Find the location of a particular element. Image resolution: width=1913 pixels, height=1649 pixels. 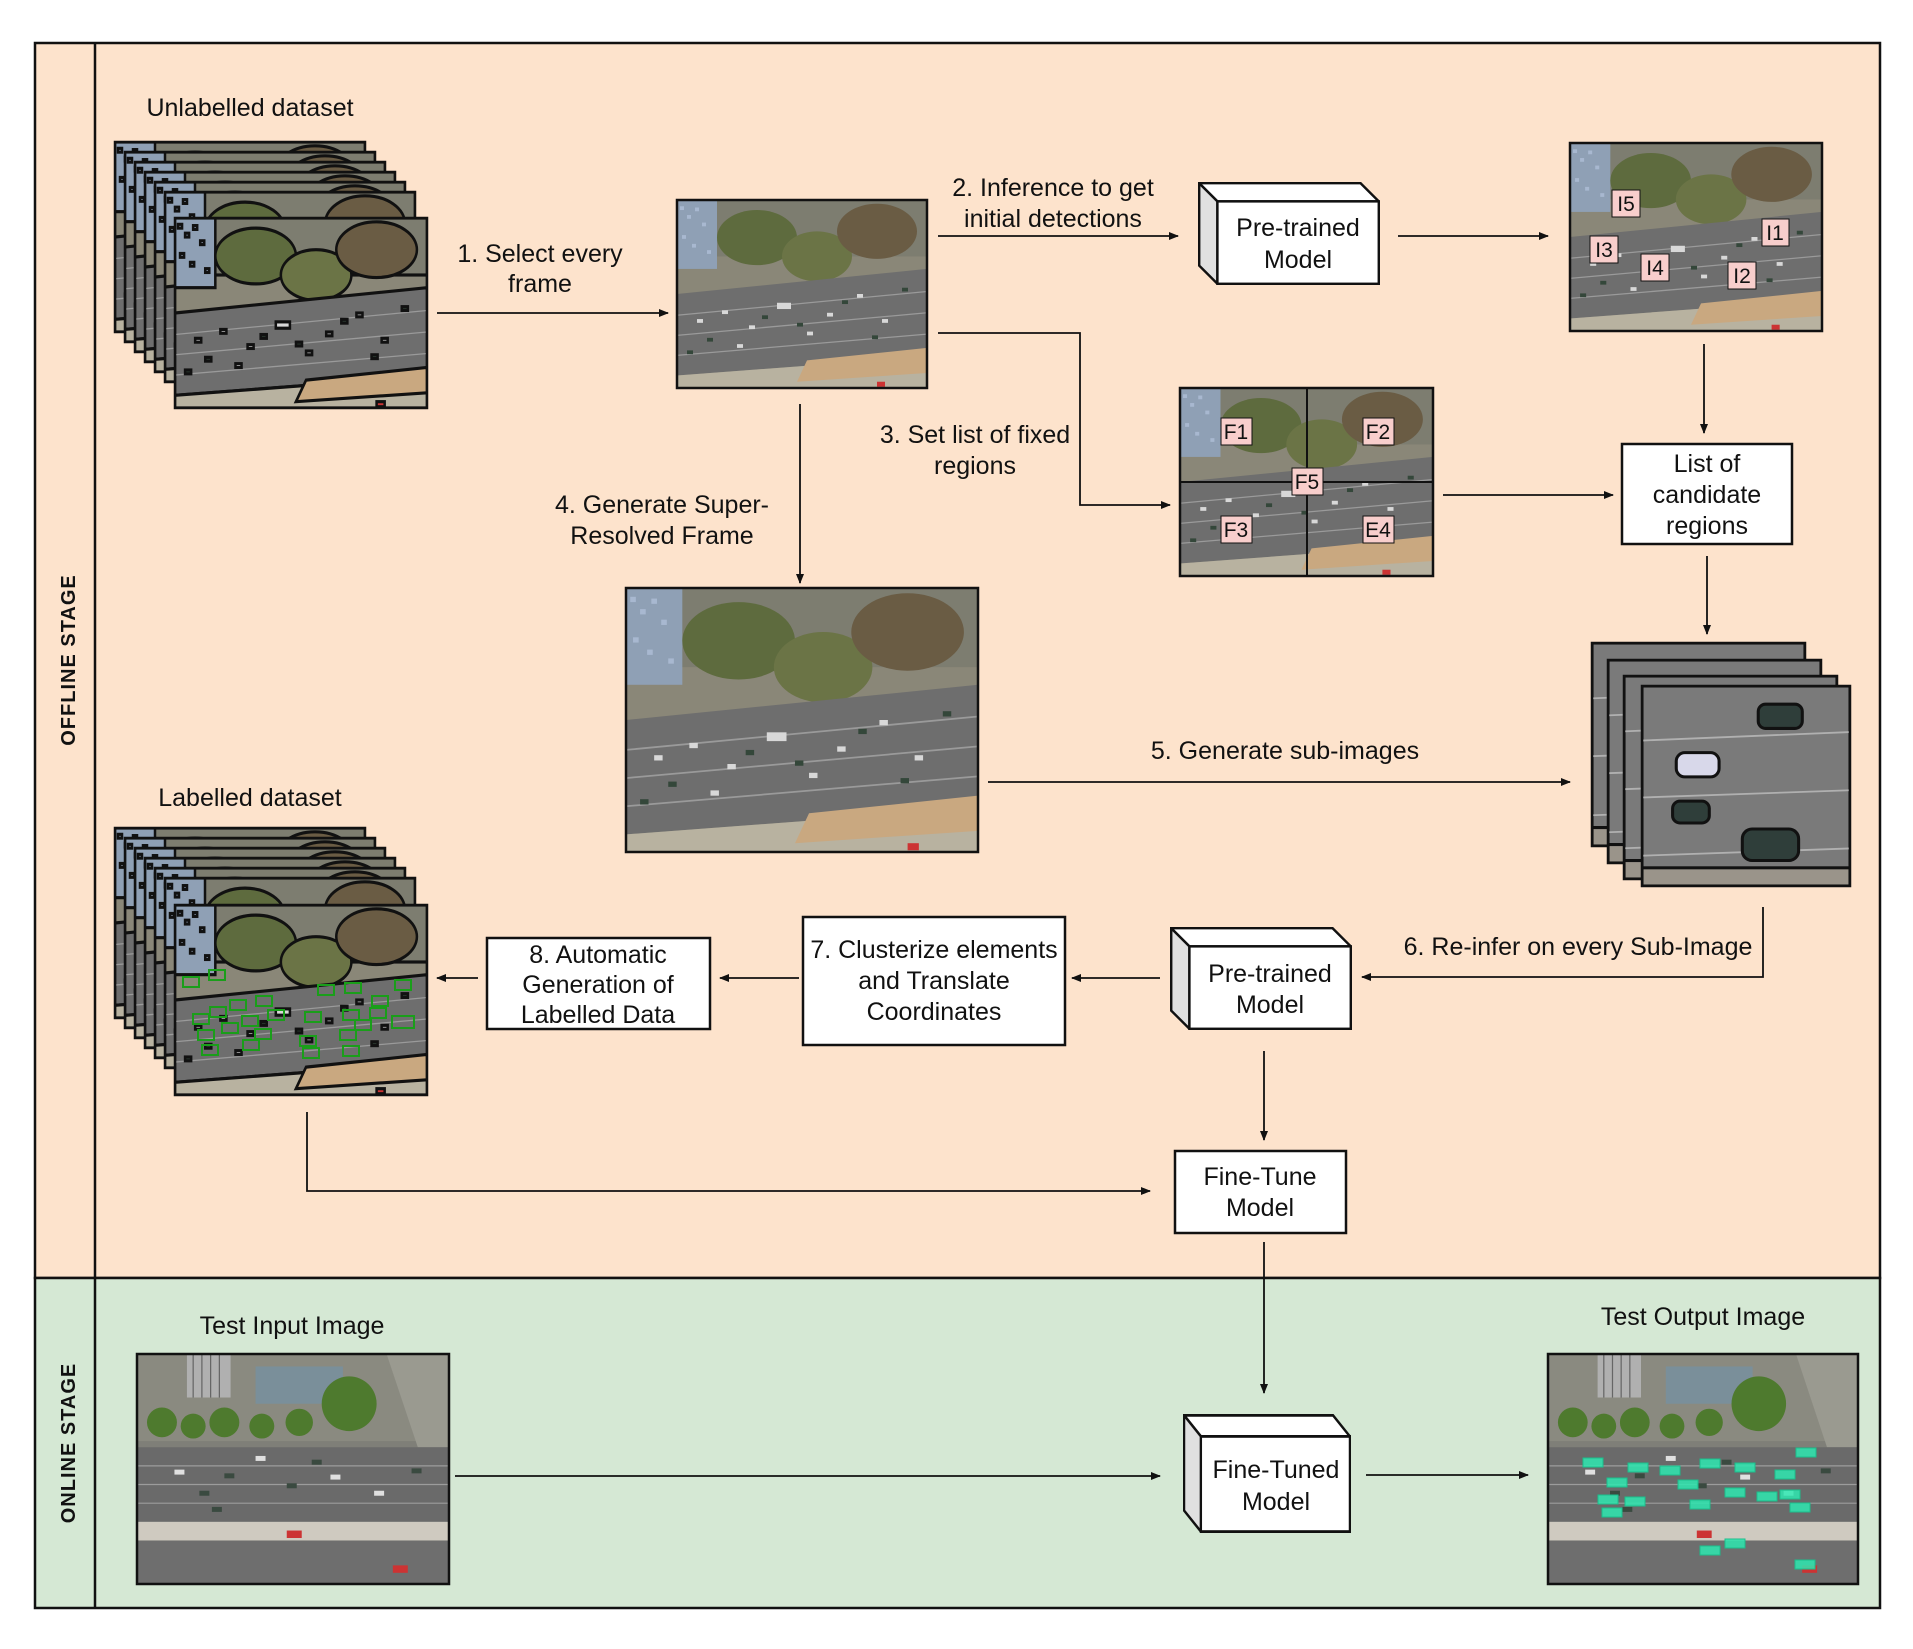

test-output-label: Test Output Image is located at coordinates (1703, 1317).